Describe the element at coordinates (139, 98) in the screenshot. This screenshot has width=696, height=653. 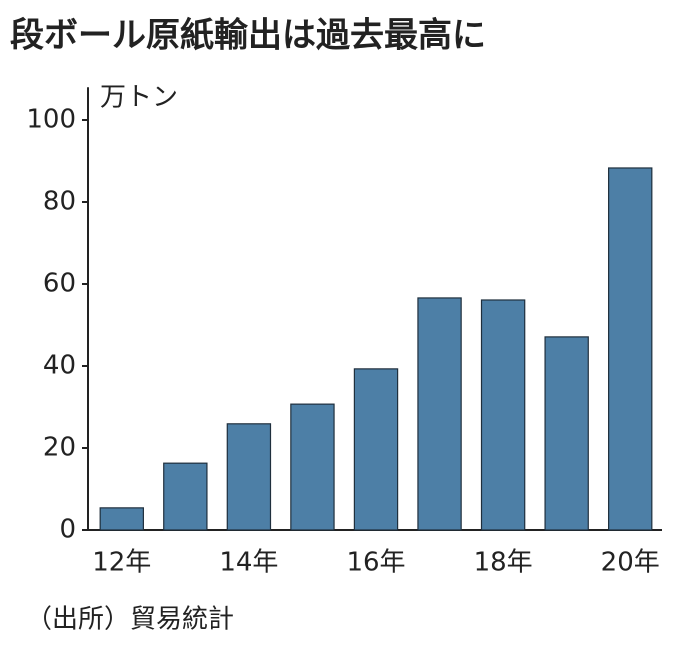
I see `y-axis-unit: 万トン` at that location.